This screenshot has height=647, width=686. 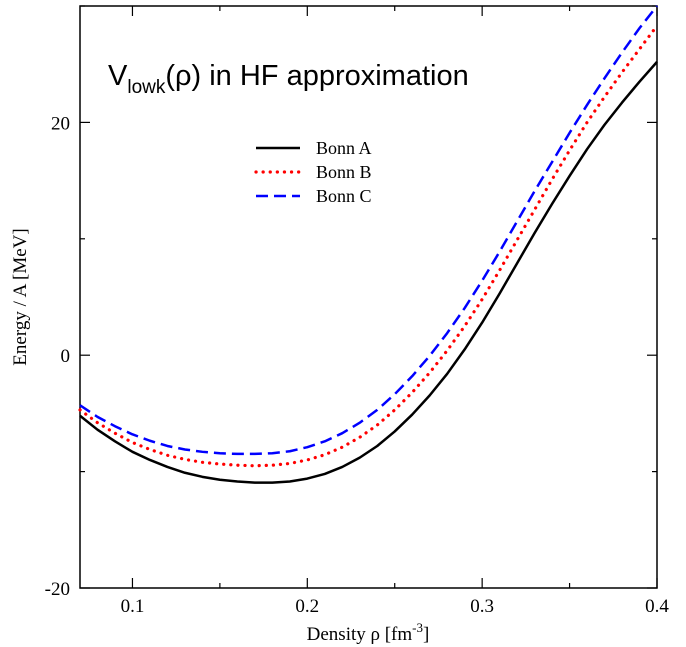 I want to click on y-tick-label: -20, so click(x=57, y=589).